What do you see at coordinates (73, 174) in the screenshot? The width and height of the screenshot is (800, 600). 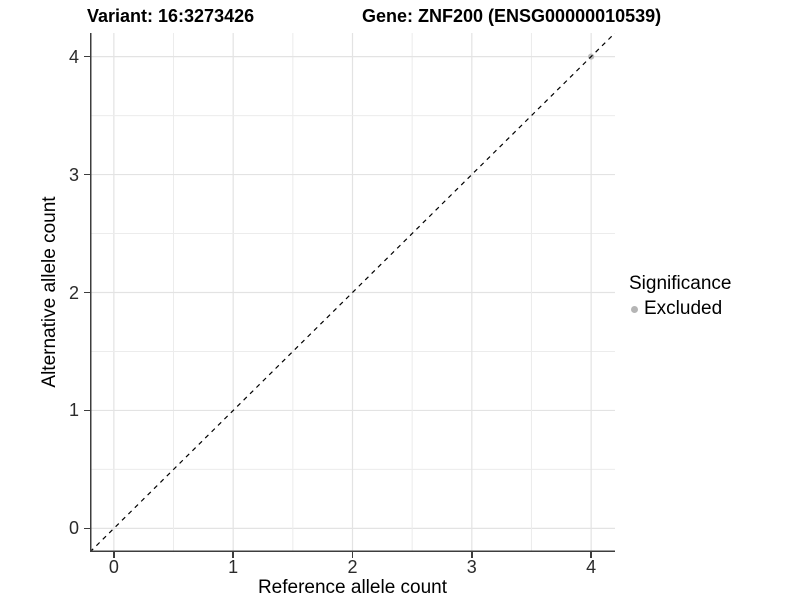 I see `y-tick-label: 3` at bounding box center [73, 174].